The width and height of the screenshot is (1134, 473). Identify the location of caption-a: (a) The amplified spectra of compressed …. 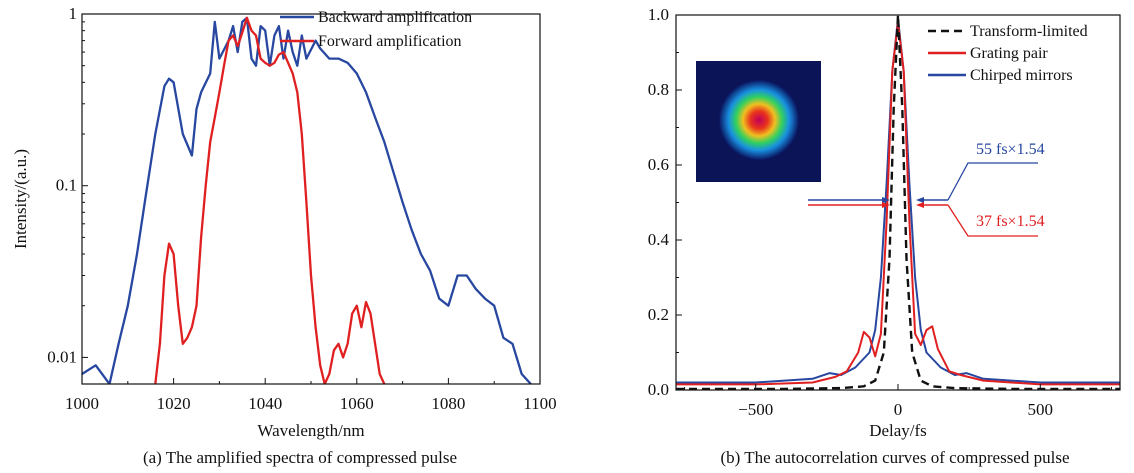
(300, 457).